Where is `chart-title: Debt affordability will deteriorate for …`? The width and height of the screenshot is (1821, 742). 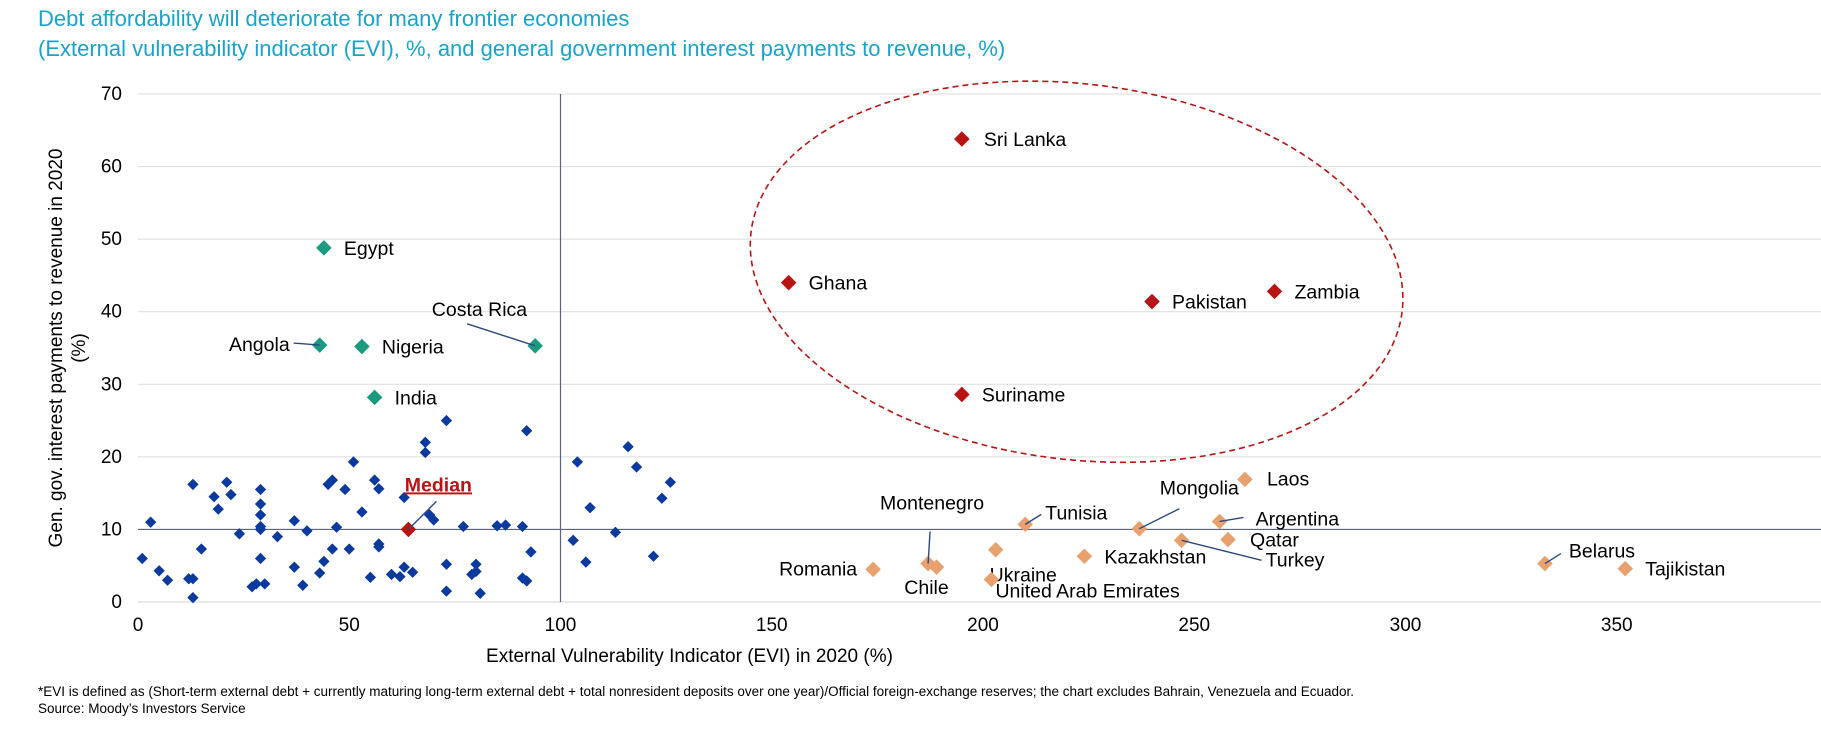 chart-title: Debt affordability will deteriorate for … is located at coordinates (334, 18).